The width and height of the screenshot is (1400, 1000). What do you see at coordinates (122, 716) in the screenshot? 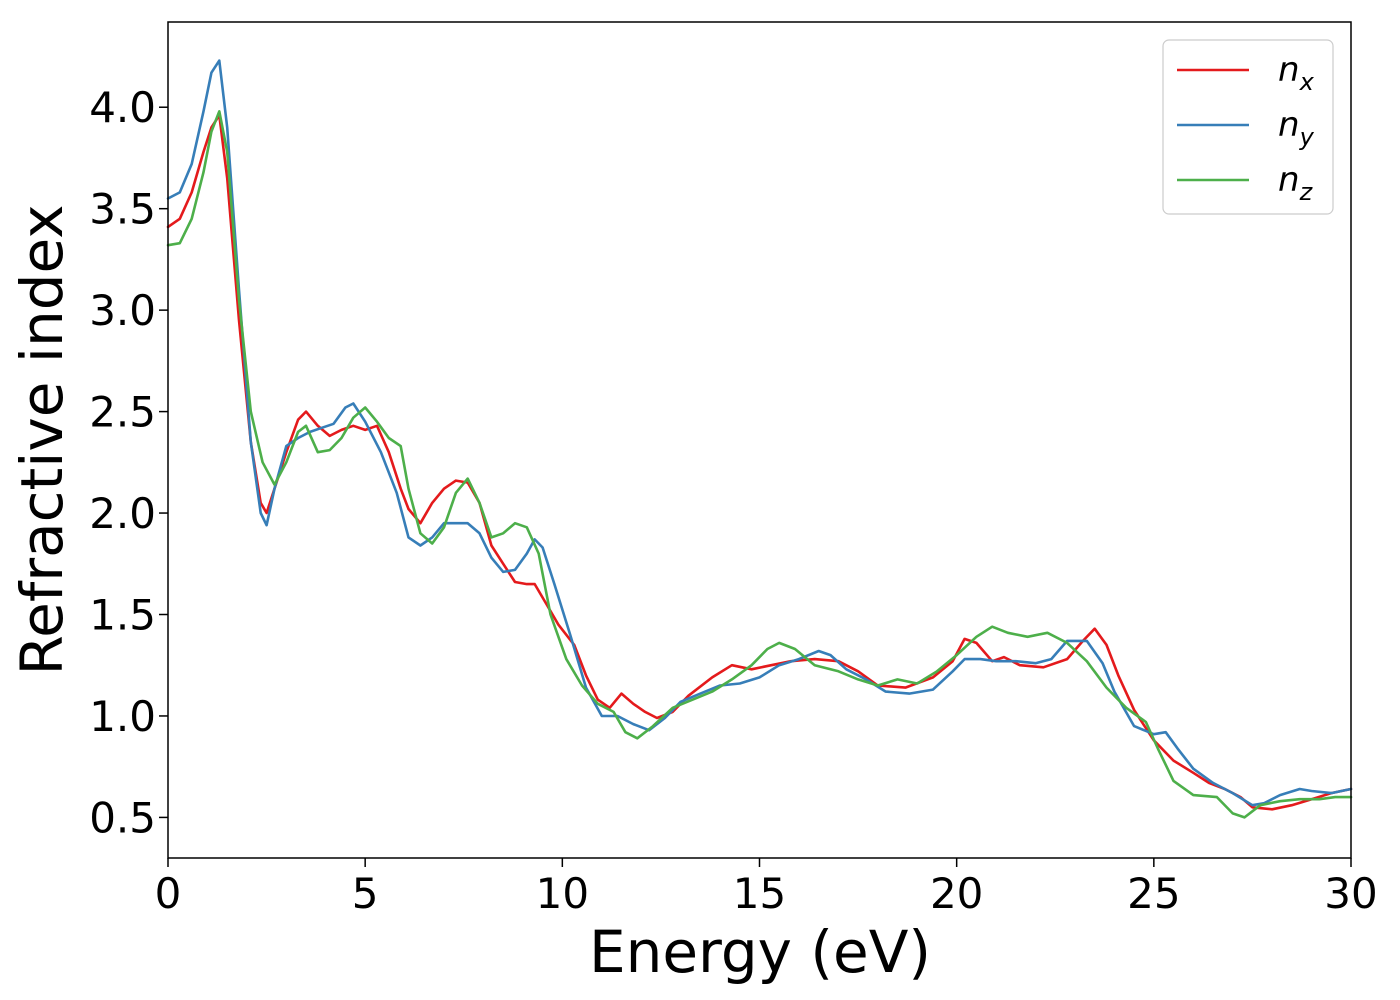
I see `y-tick-label: 1.0` at bounding box center [122, 716].